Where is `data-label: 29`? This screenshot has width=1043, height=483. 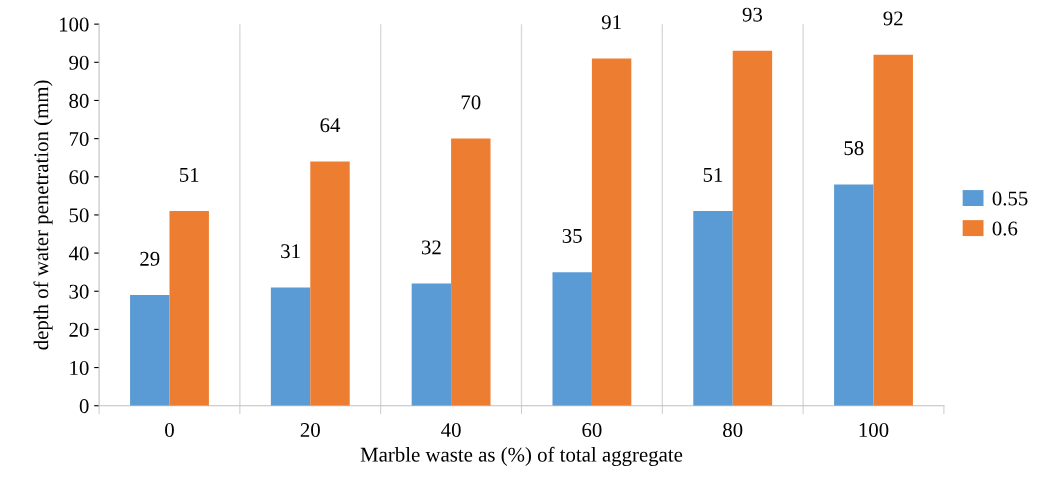
data-label: 29 is located at coordinates (150, 258).